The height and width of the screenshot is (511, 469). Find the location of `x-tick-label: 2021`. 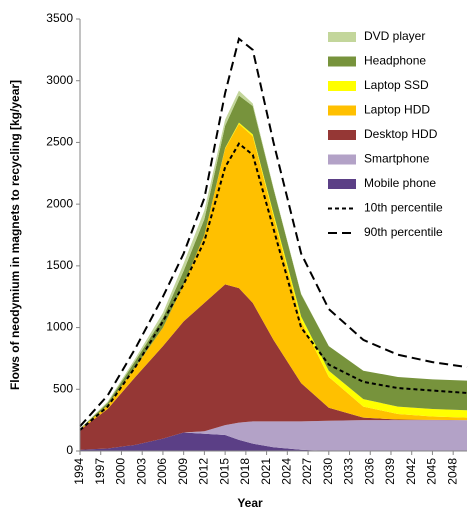

x-tick-label: 2021 is located at coordinates (266, 471).